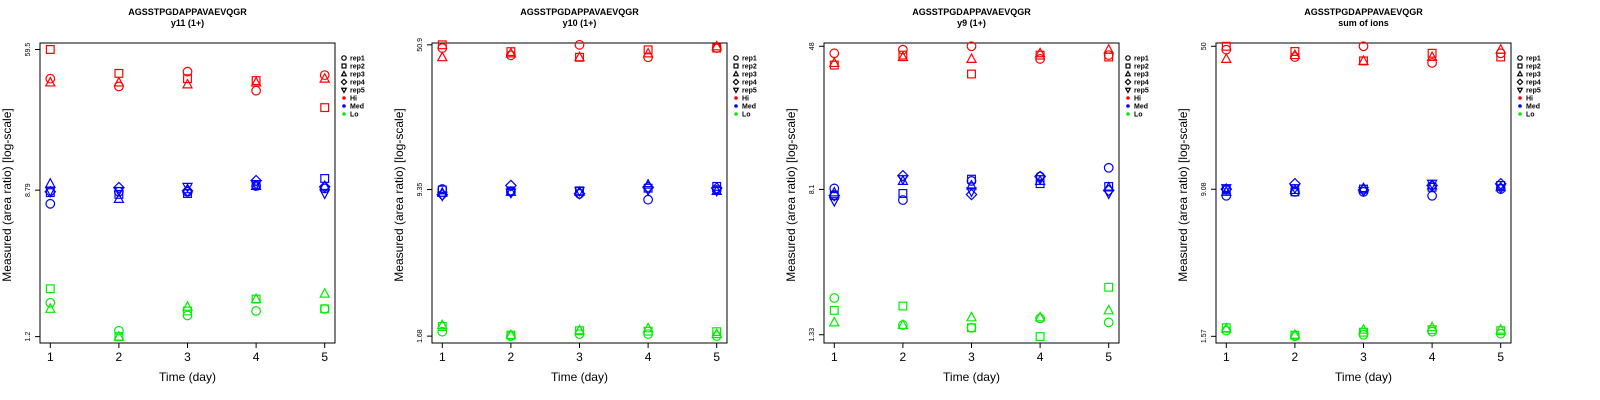  Describe the element at coordinates (791, 194) in the screenshot. I see `y-axis-label: Measured (area ratio) [log-scale]` at that location.